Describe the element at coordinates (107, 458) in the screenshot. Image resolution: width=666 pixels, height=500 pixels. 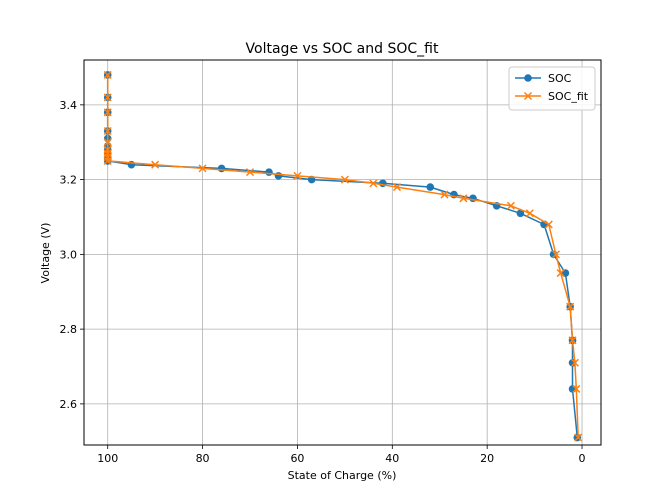
I see `x-tick-label: 100` at that location.